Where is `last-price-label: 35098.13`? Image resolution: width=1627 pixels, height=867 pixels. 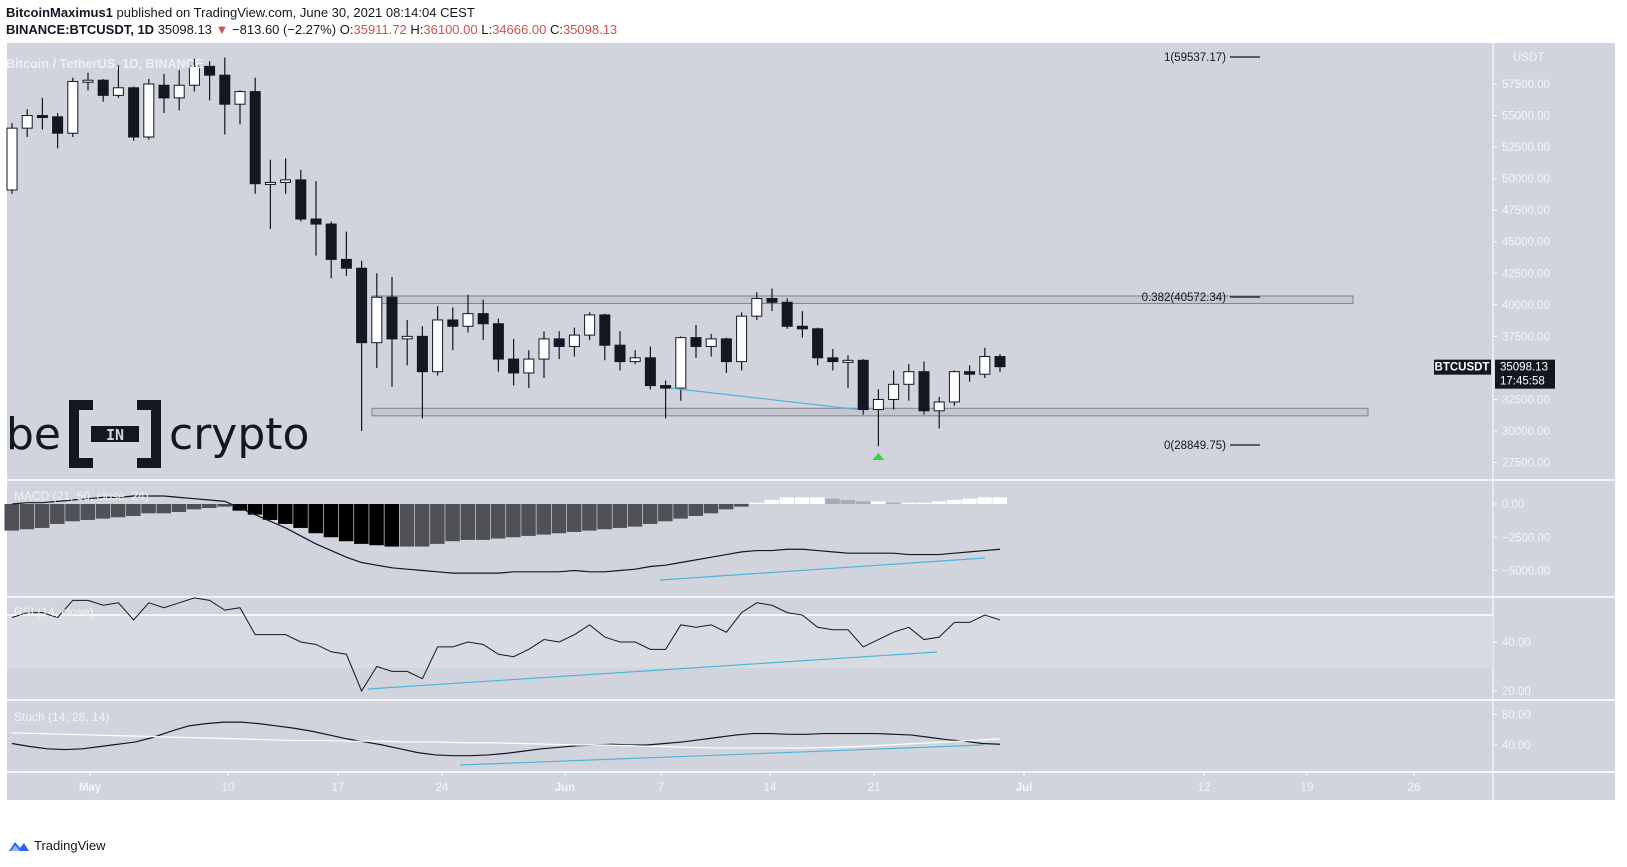 last-price-label: 35098.13 is located at coordinates (1524, 368).